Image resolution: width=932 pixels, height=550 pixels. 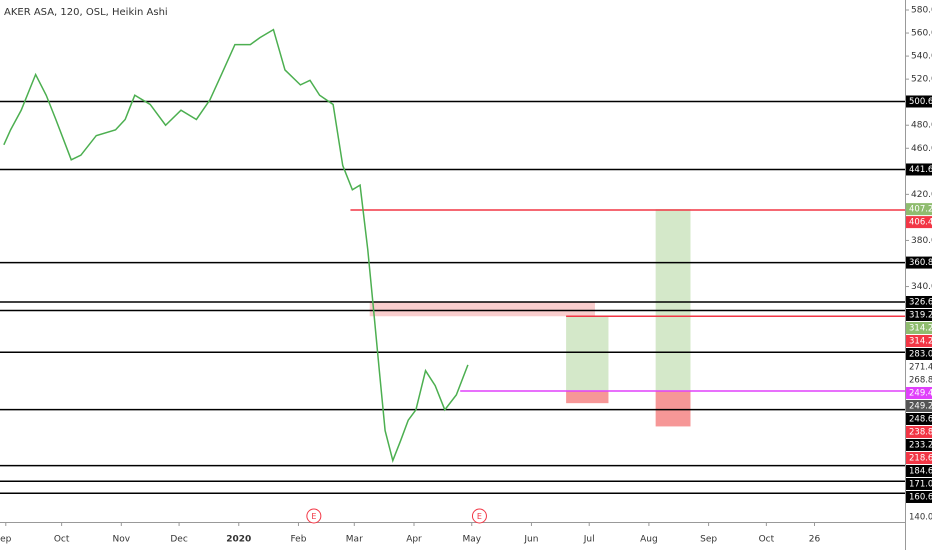 What do you see at coordinates (589, 540) in the screenshot?
I see `x-tick-label: Jul` at bounding box center [589, 540].